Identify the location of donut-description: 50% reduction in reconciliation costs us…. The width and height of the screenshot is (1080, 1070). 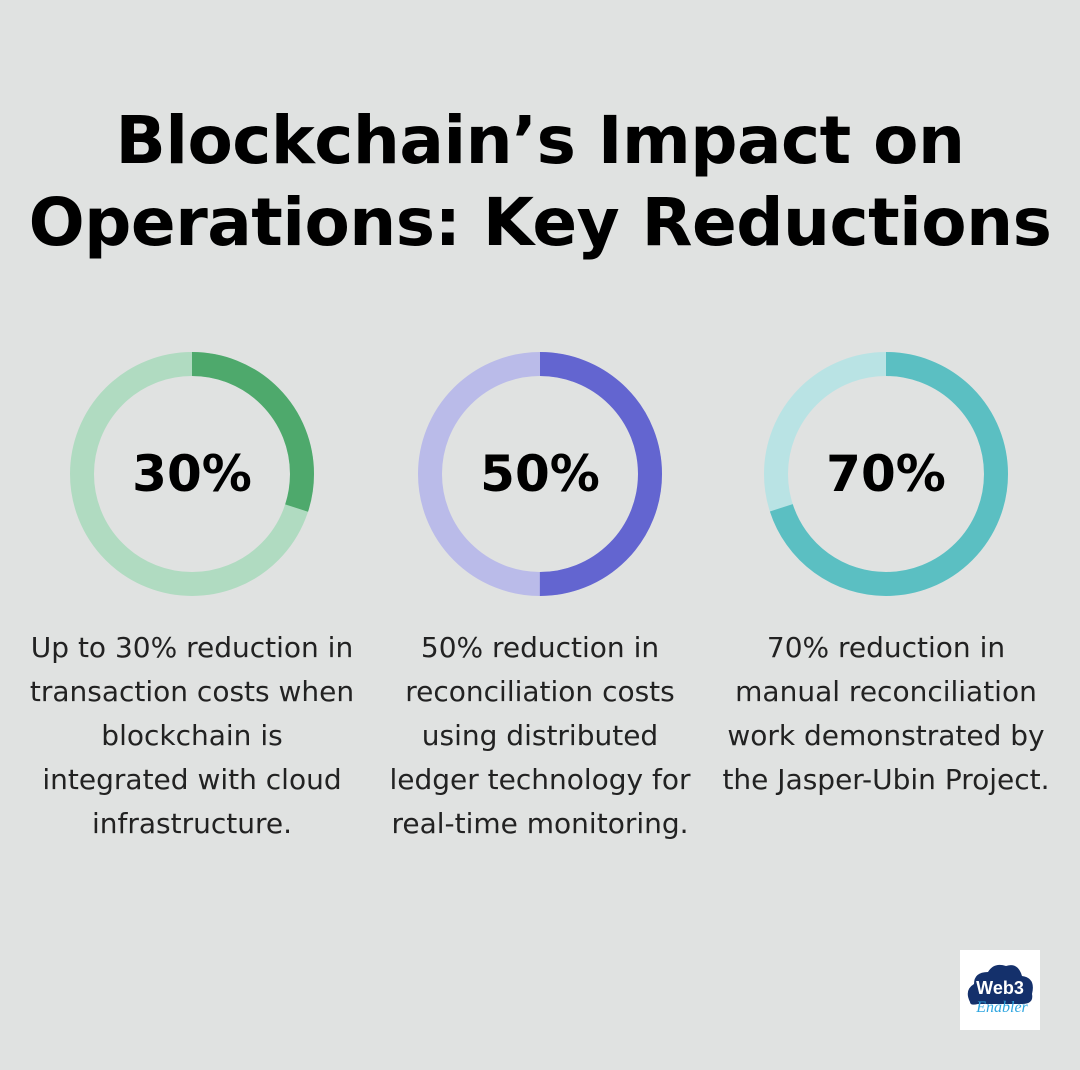
(540, 735).